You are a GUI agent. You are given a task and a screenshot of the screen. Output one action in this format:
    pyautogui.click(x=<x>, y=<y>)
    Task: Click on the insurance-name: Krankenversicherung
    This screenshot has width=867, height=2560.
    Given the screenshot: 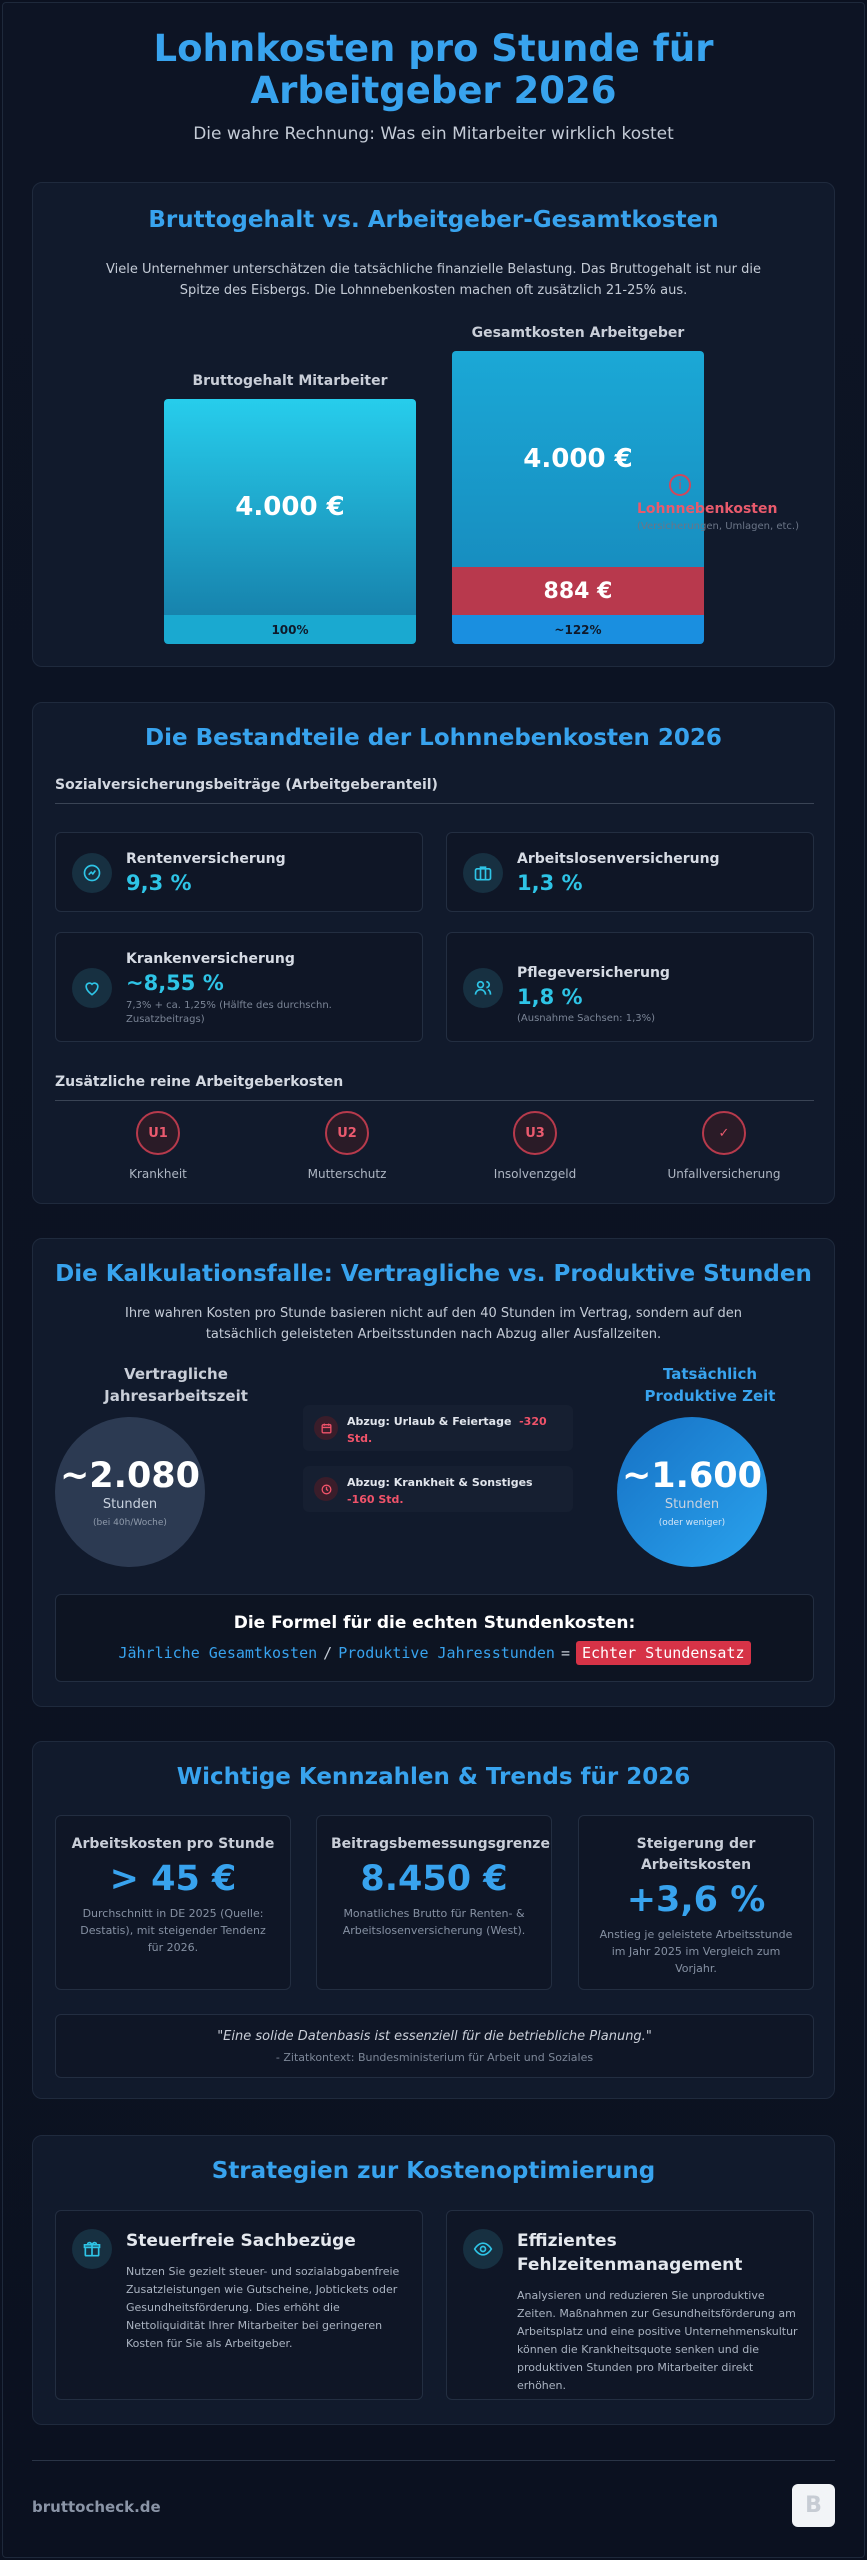 What is the action you would take?
    pyautogui.click(x=210, y=959)
    